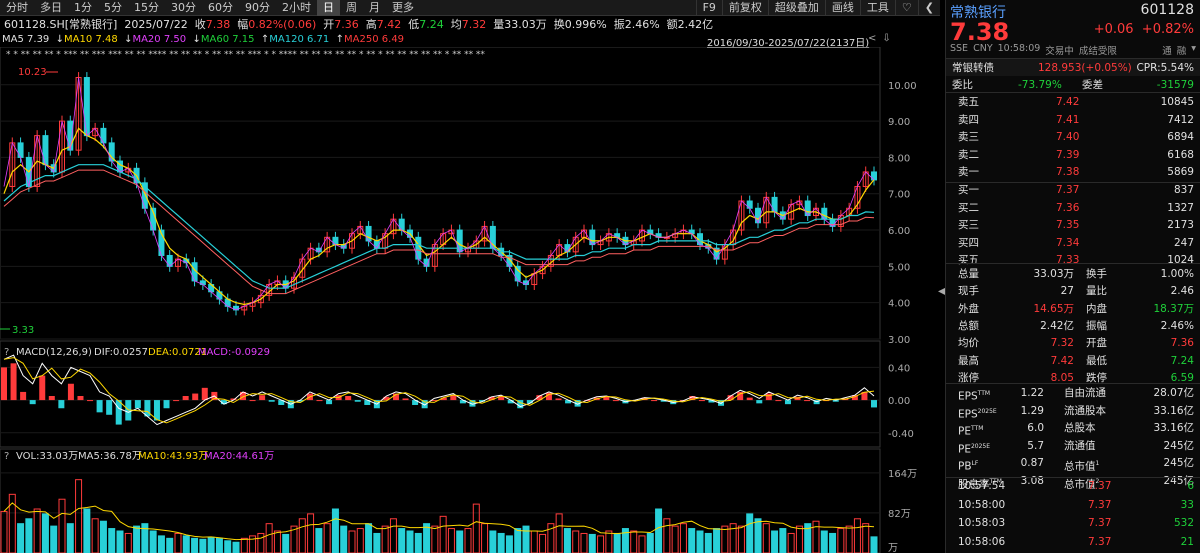  Describe the element at coordinates (1053, 274) in the screenshot. I see `stat-value: 33.03万` at that location.